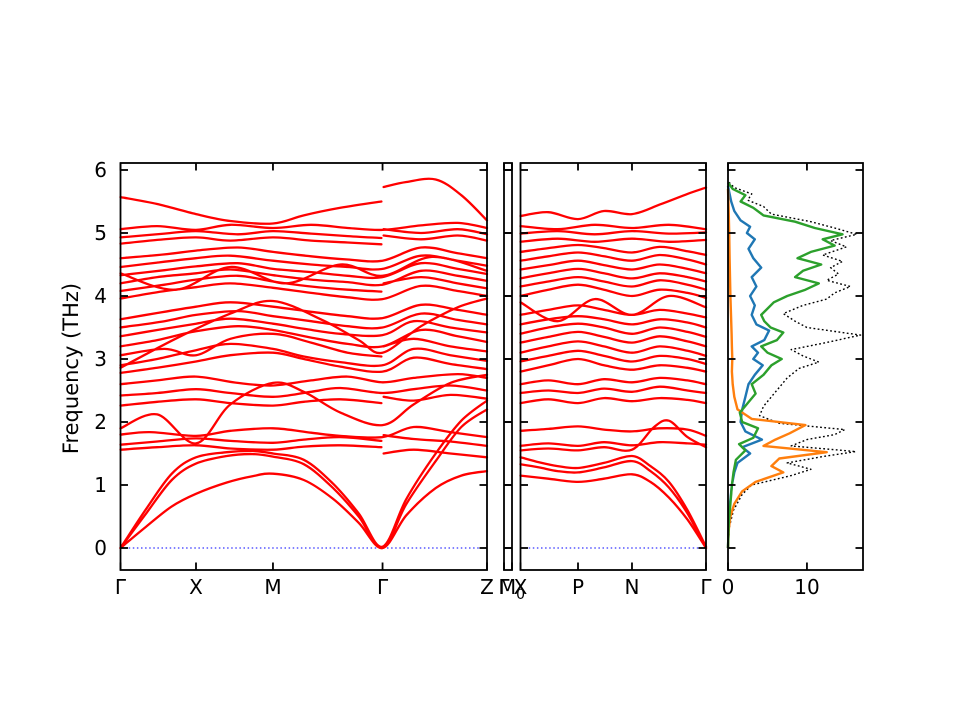  Describe the element at coordinates (100, 233) in the screenshot. I see `y-tick-label: 5` at that location.